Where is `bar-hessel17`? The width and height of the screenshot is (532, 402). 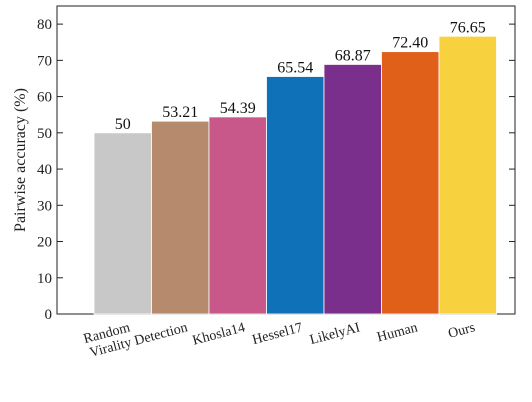 bar-hessel17 is located at coordinates (295, 195).